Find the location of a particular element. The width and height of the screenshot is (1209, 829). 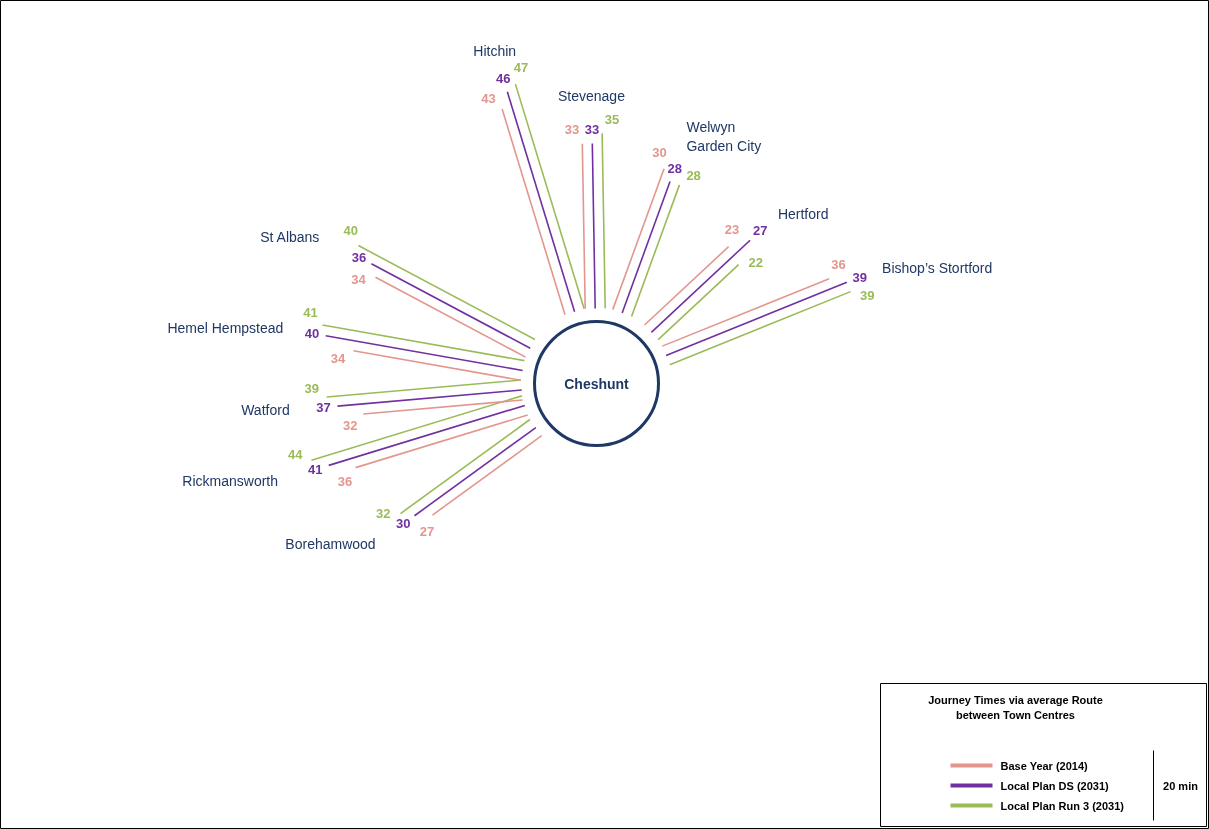

data-label: 23 is located at coordinates (732, 230).